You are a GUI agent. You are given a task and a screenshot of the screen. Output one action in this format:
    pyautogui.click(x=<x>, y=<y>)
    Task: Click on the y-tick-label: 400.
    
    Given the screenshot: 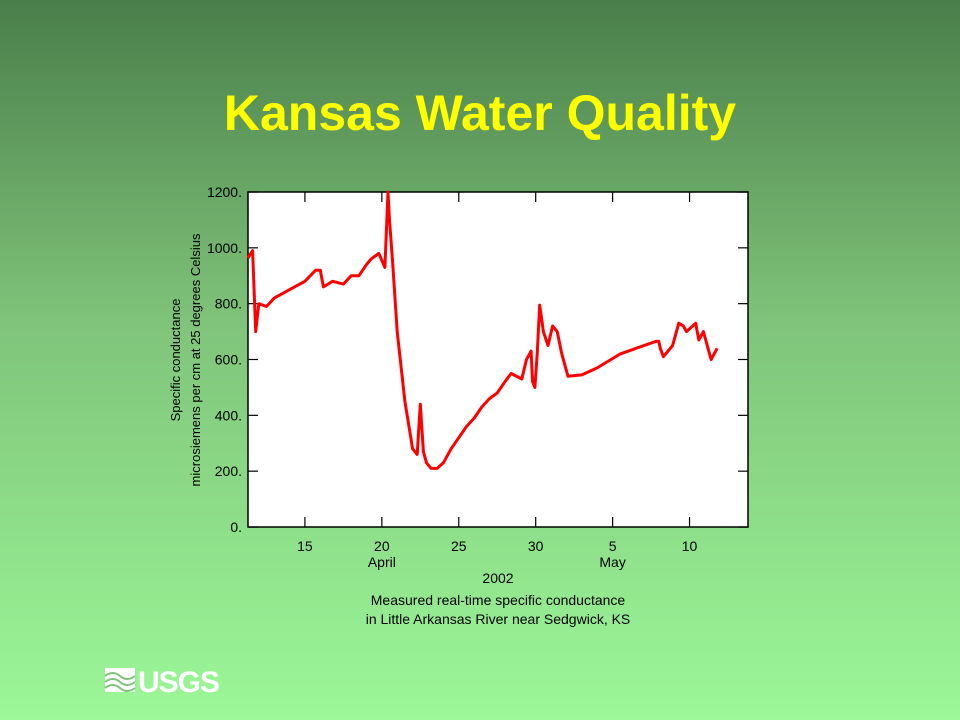 What is the action you would take?
    pyautogui.click(x=228, y=415)
    